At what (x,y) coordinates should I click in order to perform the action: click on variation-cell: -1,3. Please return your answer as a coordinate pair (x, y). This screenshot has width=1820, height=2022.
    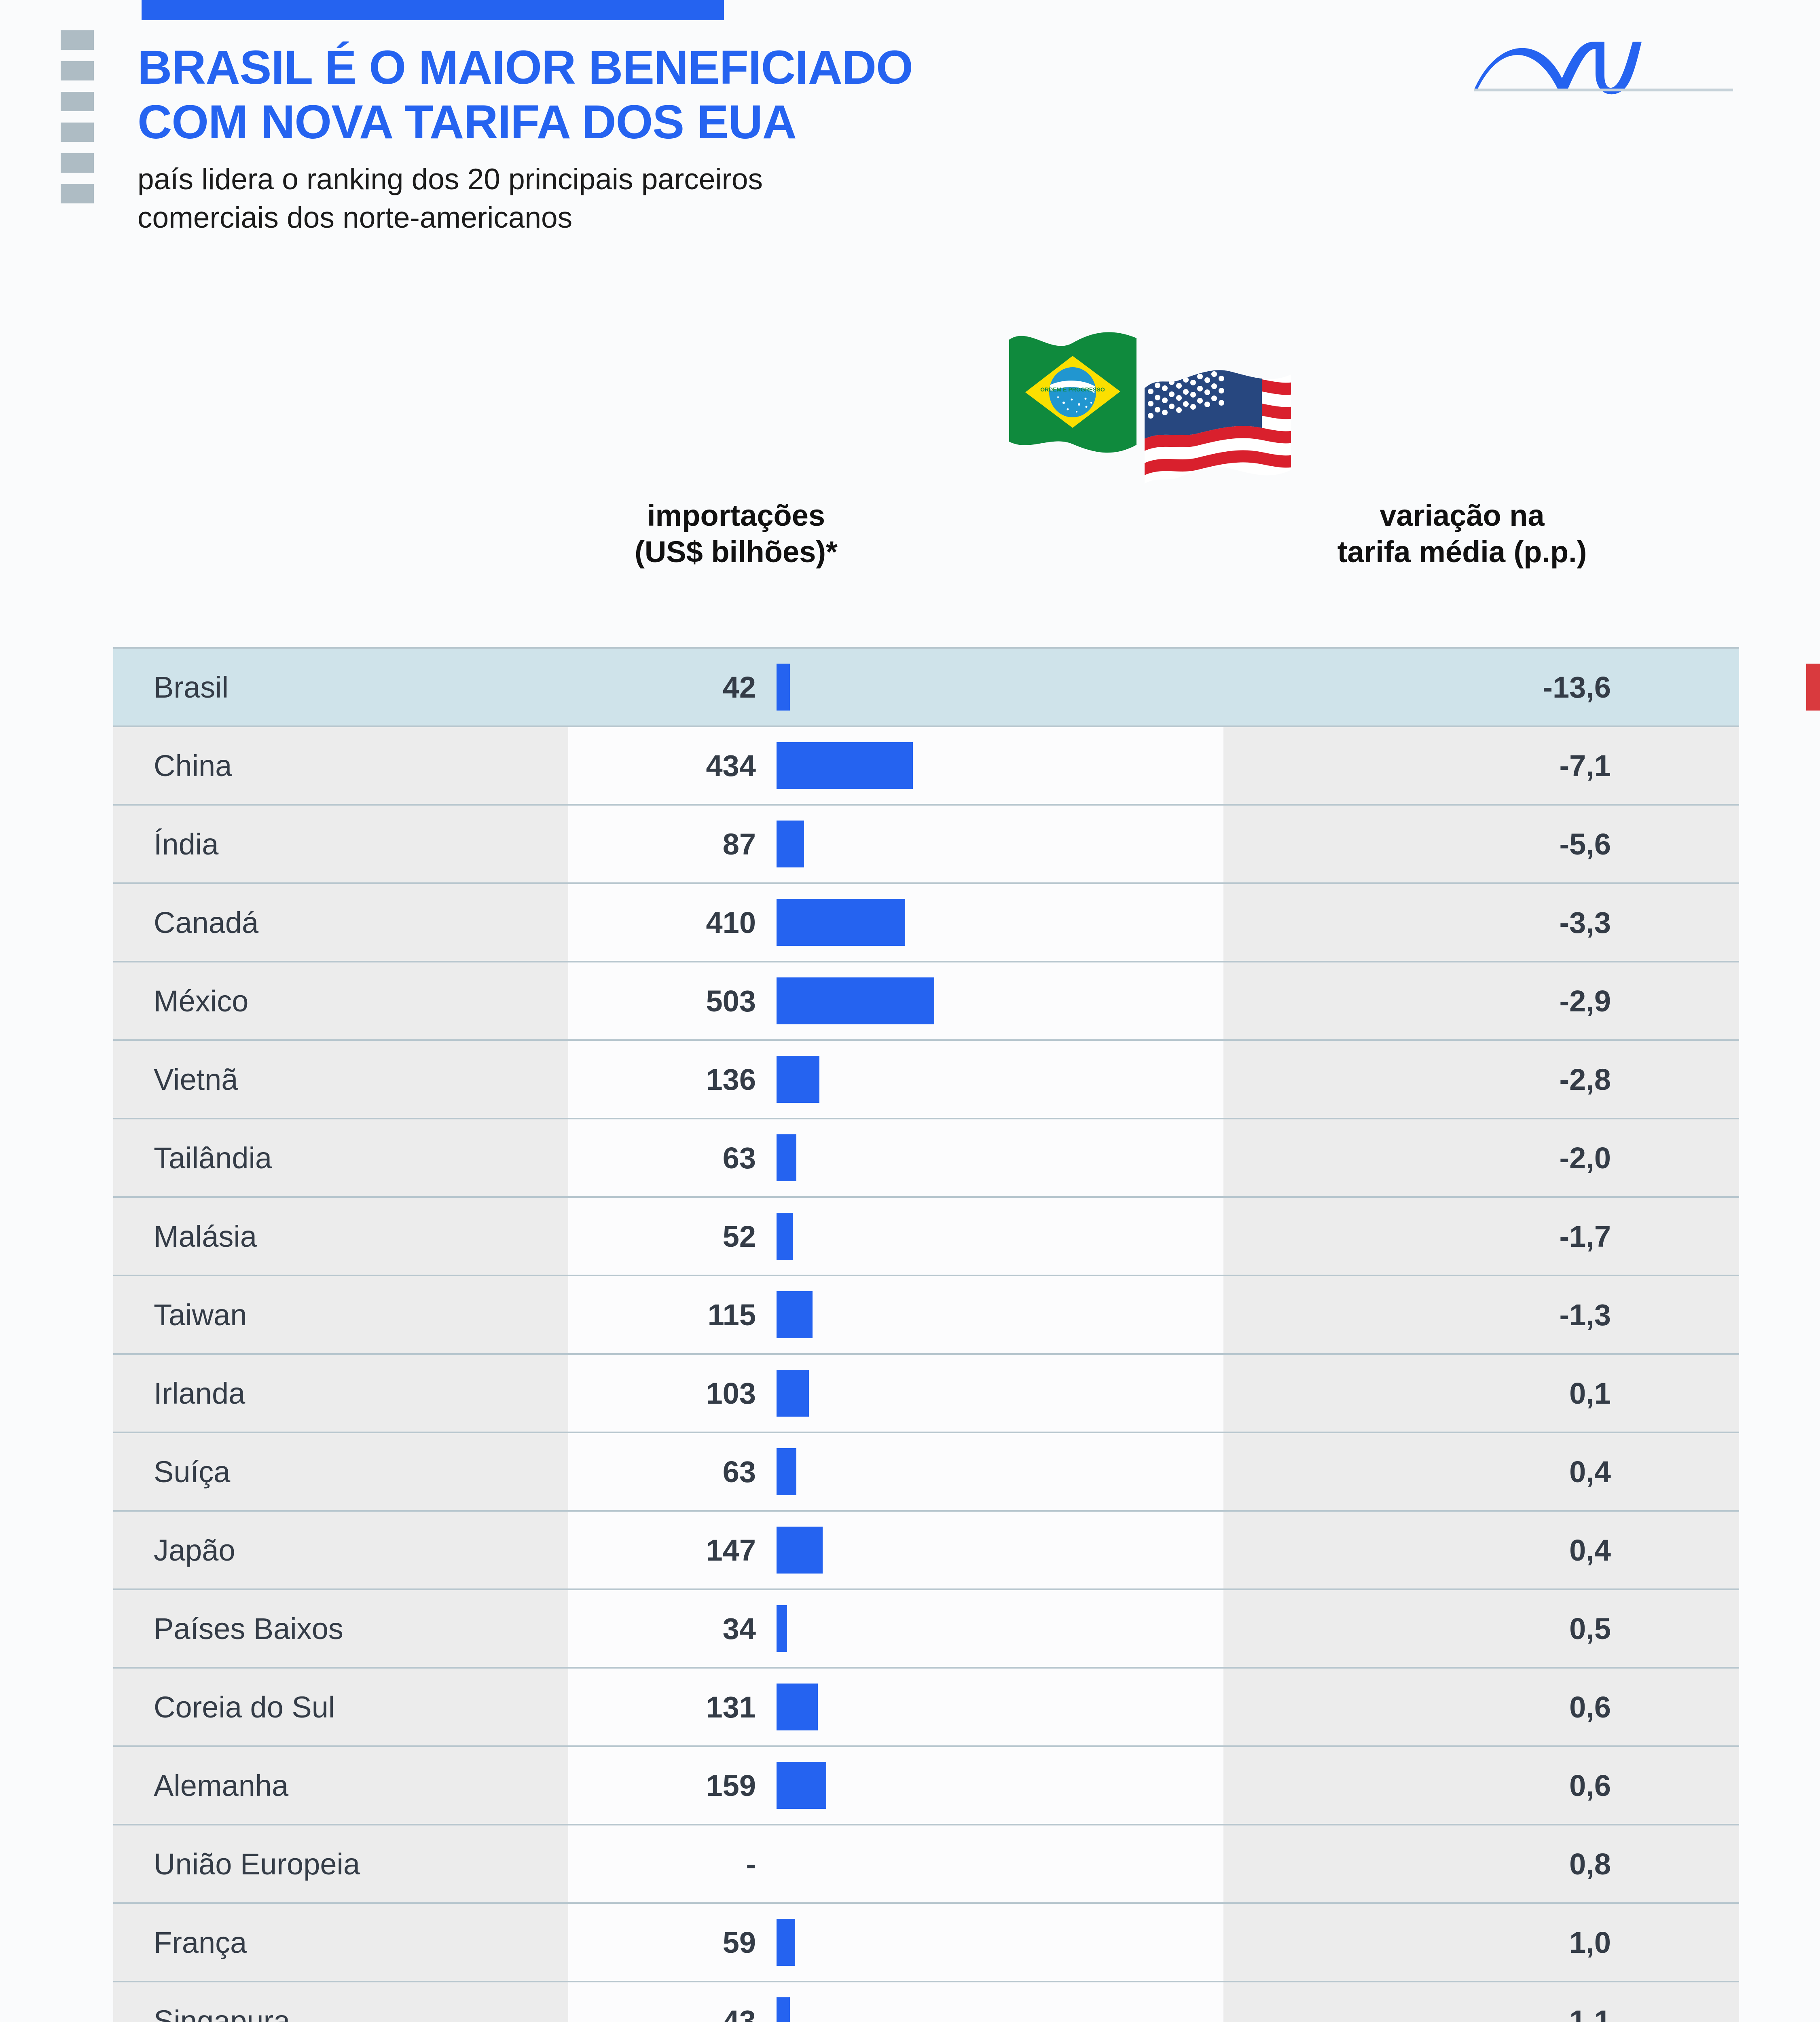
    Looking at the image, I should click on (1425, 1314).